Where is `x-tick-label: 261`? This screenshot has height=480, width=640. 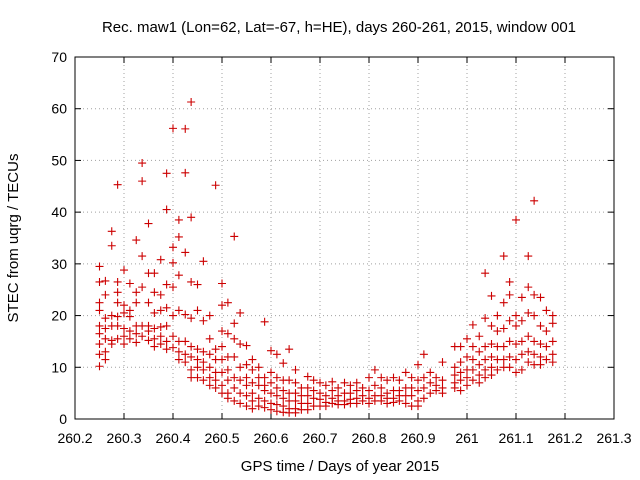 x-tick-label: 261 is located at coordinates (467, 438).